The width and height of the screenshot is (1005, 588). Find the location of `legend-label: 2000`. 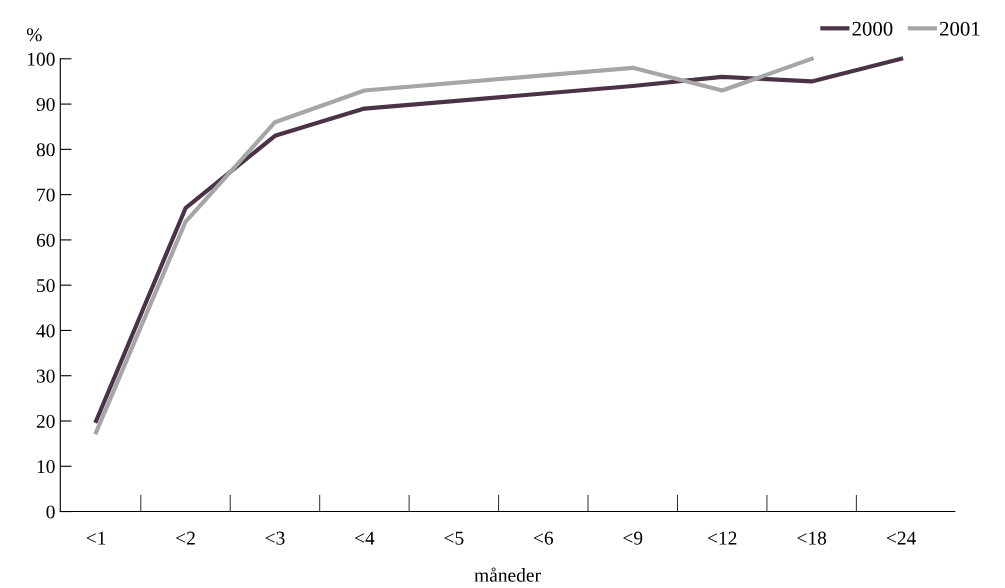

legend-label: 2000 is located at coordinates (872, 28).